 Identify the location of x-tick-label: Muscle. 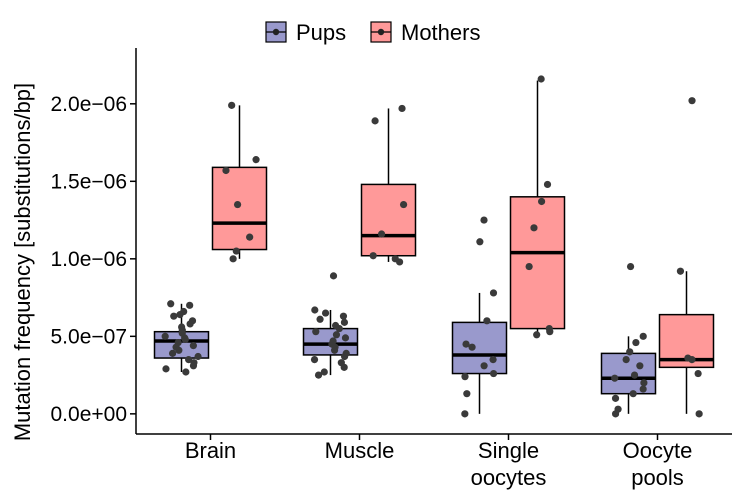
(360, 450).